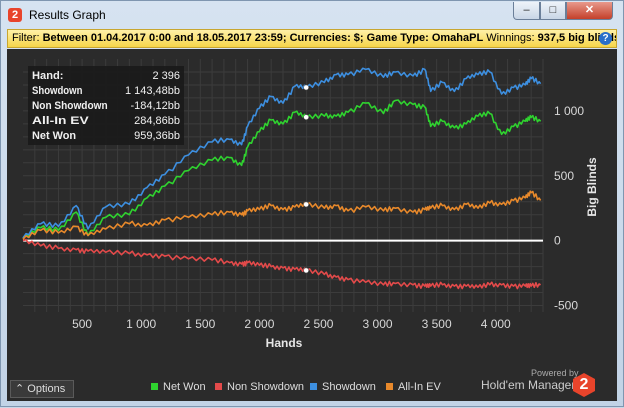  Describe the element at coordinates (526, 11) in the screenshot. I see `minimize-button: –` at that location.